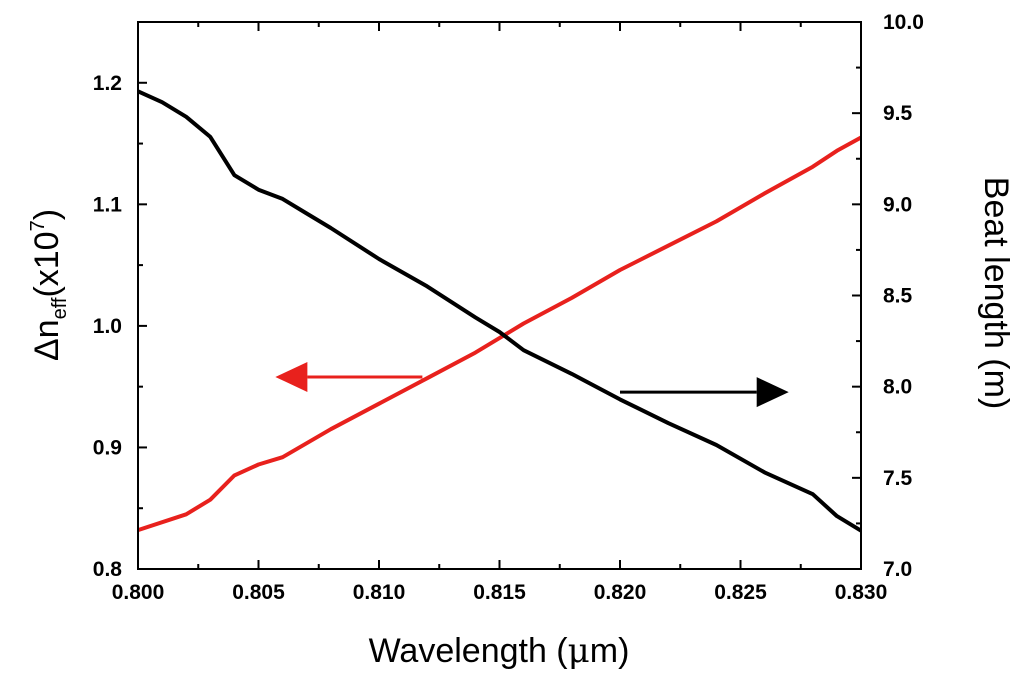 This screenshot has width=1018, height=677. What do you see at coordinates (903, 22) in the screenshot?
I see `y-right-tick-label: 10.0` at bounding box center [903, 22].